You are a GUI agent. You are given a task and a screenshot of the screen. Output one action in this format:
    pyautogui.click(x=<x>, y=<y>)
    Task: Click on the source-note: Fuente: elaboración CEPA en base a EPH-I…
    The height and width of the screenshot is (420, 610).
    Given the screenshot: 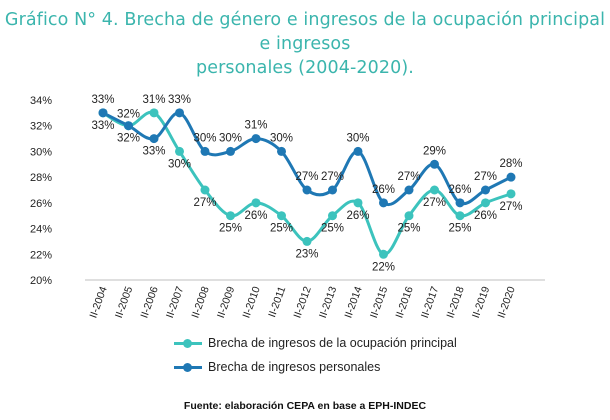 What is the action you would take?
    pyautogui.click(x=305, y=406)
    